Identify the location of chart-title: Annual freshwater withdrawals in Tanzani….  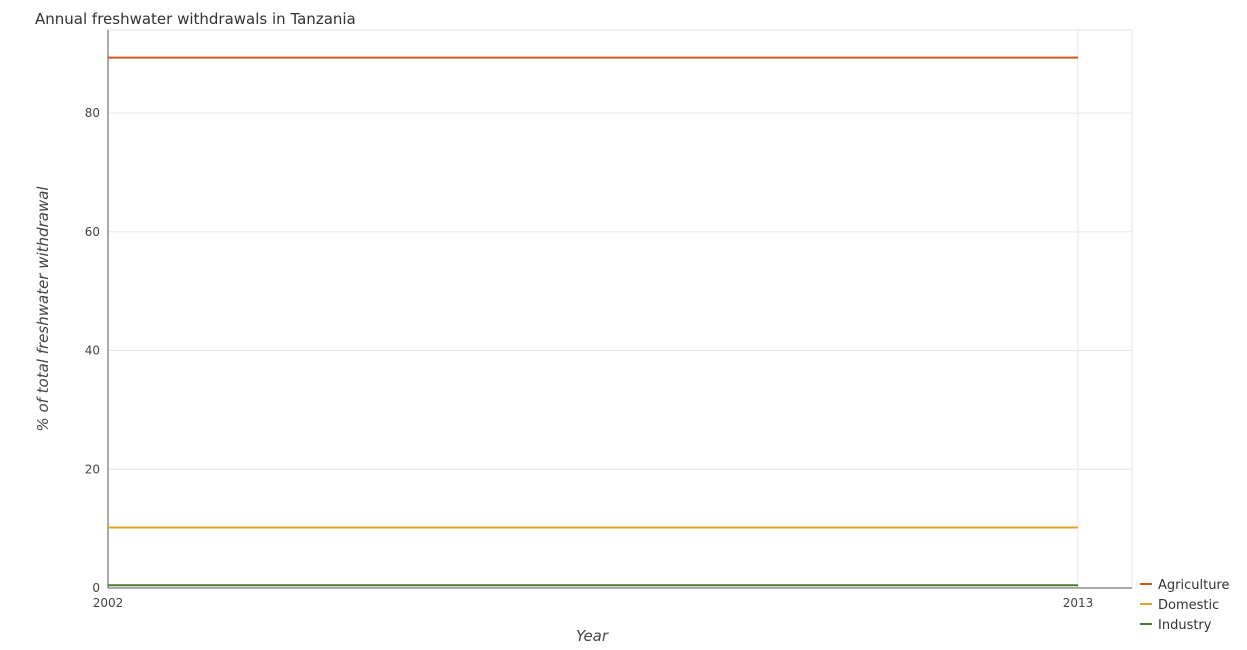
(195, 19).